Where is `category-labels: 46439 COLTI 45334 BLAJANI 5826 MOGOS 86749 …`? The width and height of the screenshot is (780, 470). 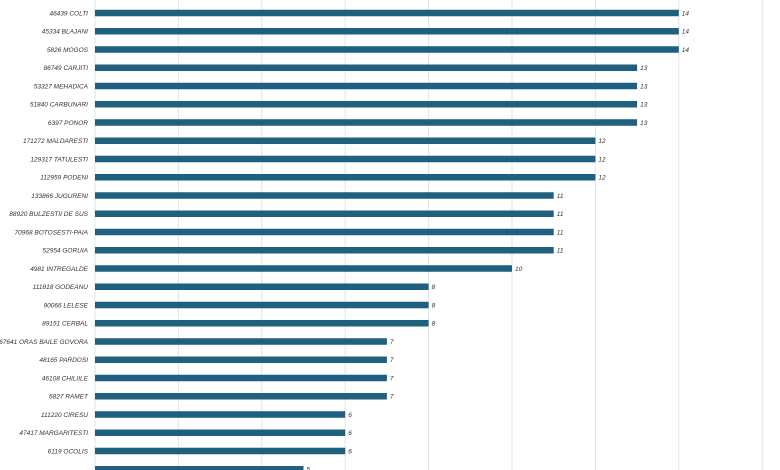 category-labels: 46439 COLTI 45334 BLAJANI 5826 MOGOS 86749 … is located at coordinates (44, 232).